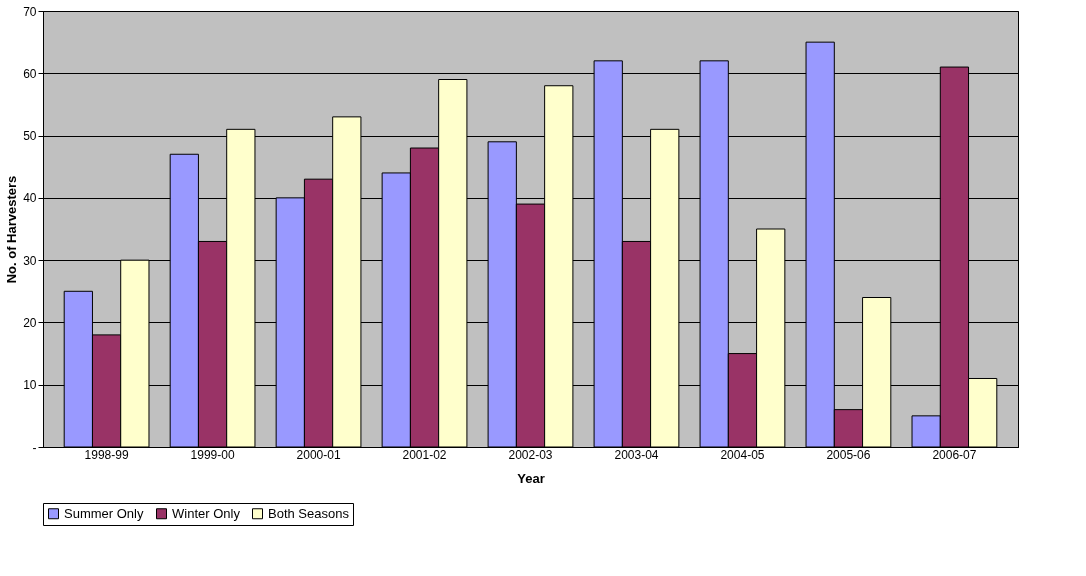  What do you see at coordinates (30, 73) in the screenshot?
I see `y-tick-label: 60` at bounding box center [30, 73].